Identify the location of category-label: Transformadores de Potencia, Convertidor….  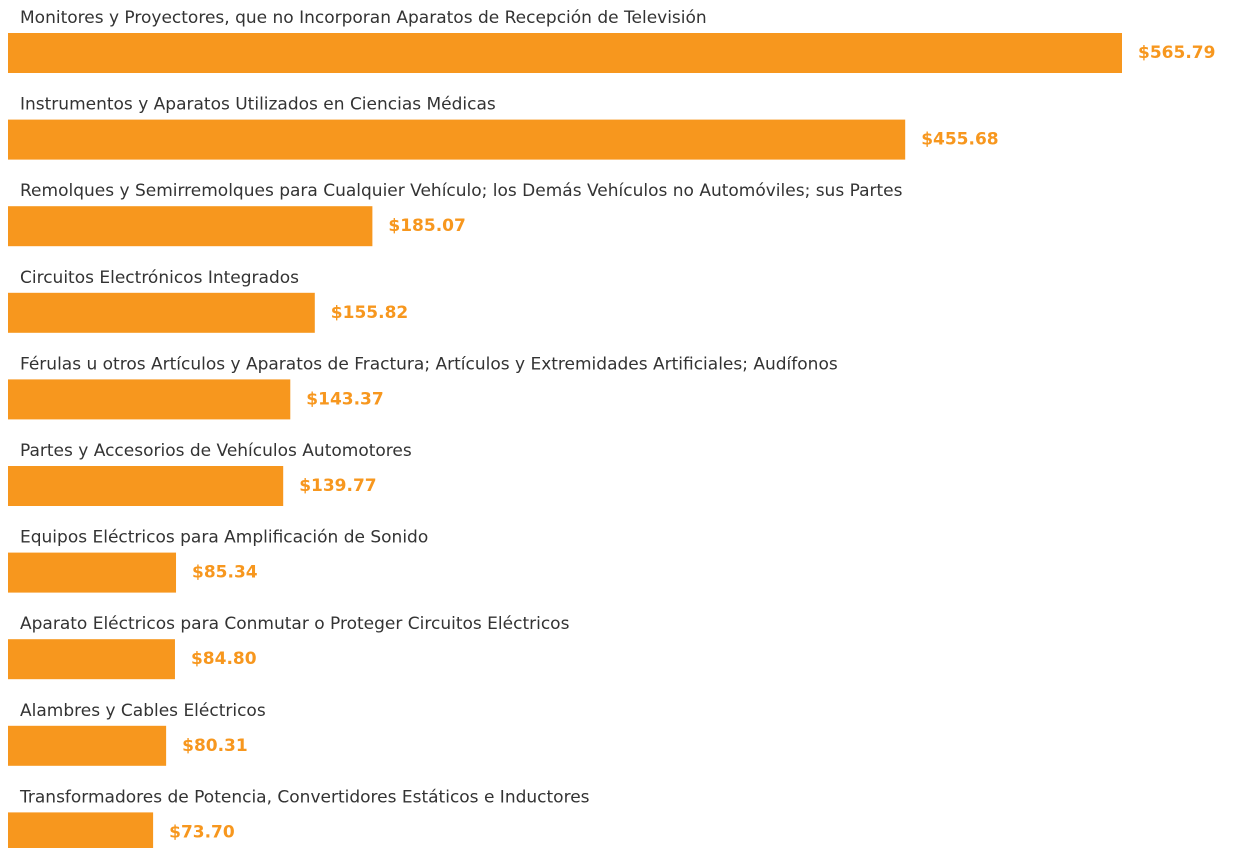
(304, 797).